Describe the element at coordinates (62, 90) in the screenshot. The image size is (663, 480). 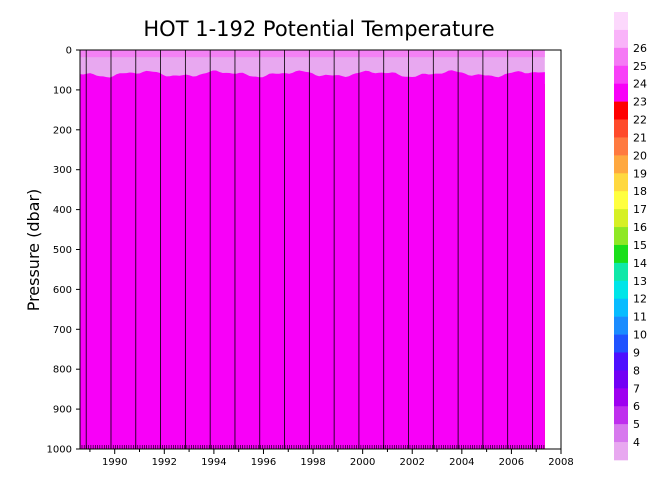
I see `y-tick-label: 100` at that location.